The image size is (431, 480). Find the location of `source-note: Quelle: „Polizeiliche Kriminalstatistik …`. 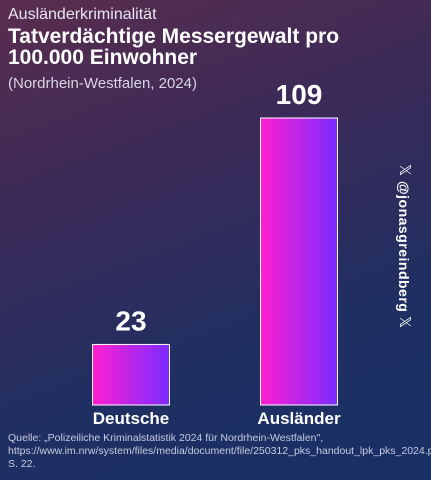

source-note: Quelle: „Polizeiliche Kriminalstatistik … is located at coordinates (219, 451).